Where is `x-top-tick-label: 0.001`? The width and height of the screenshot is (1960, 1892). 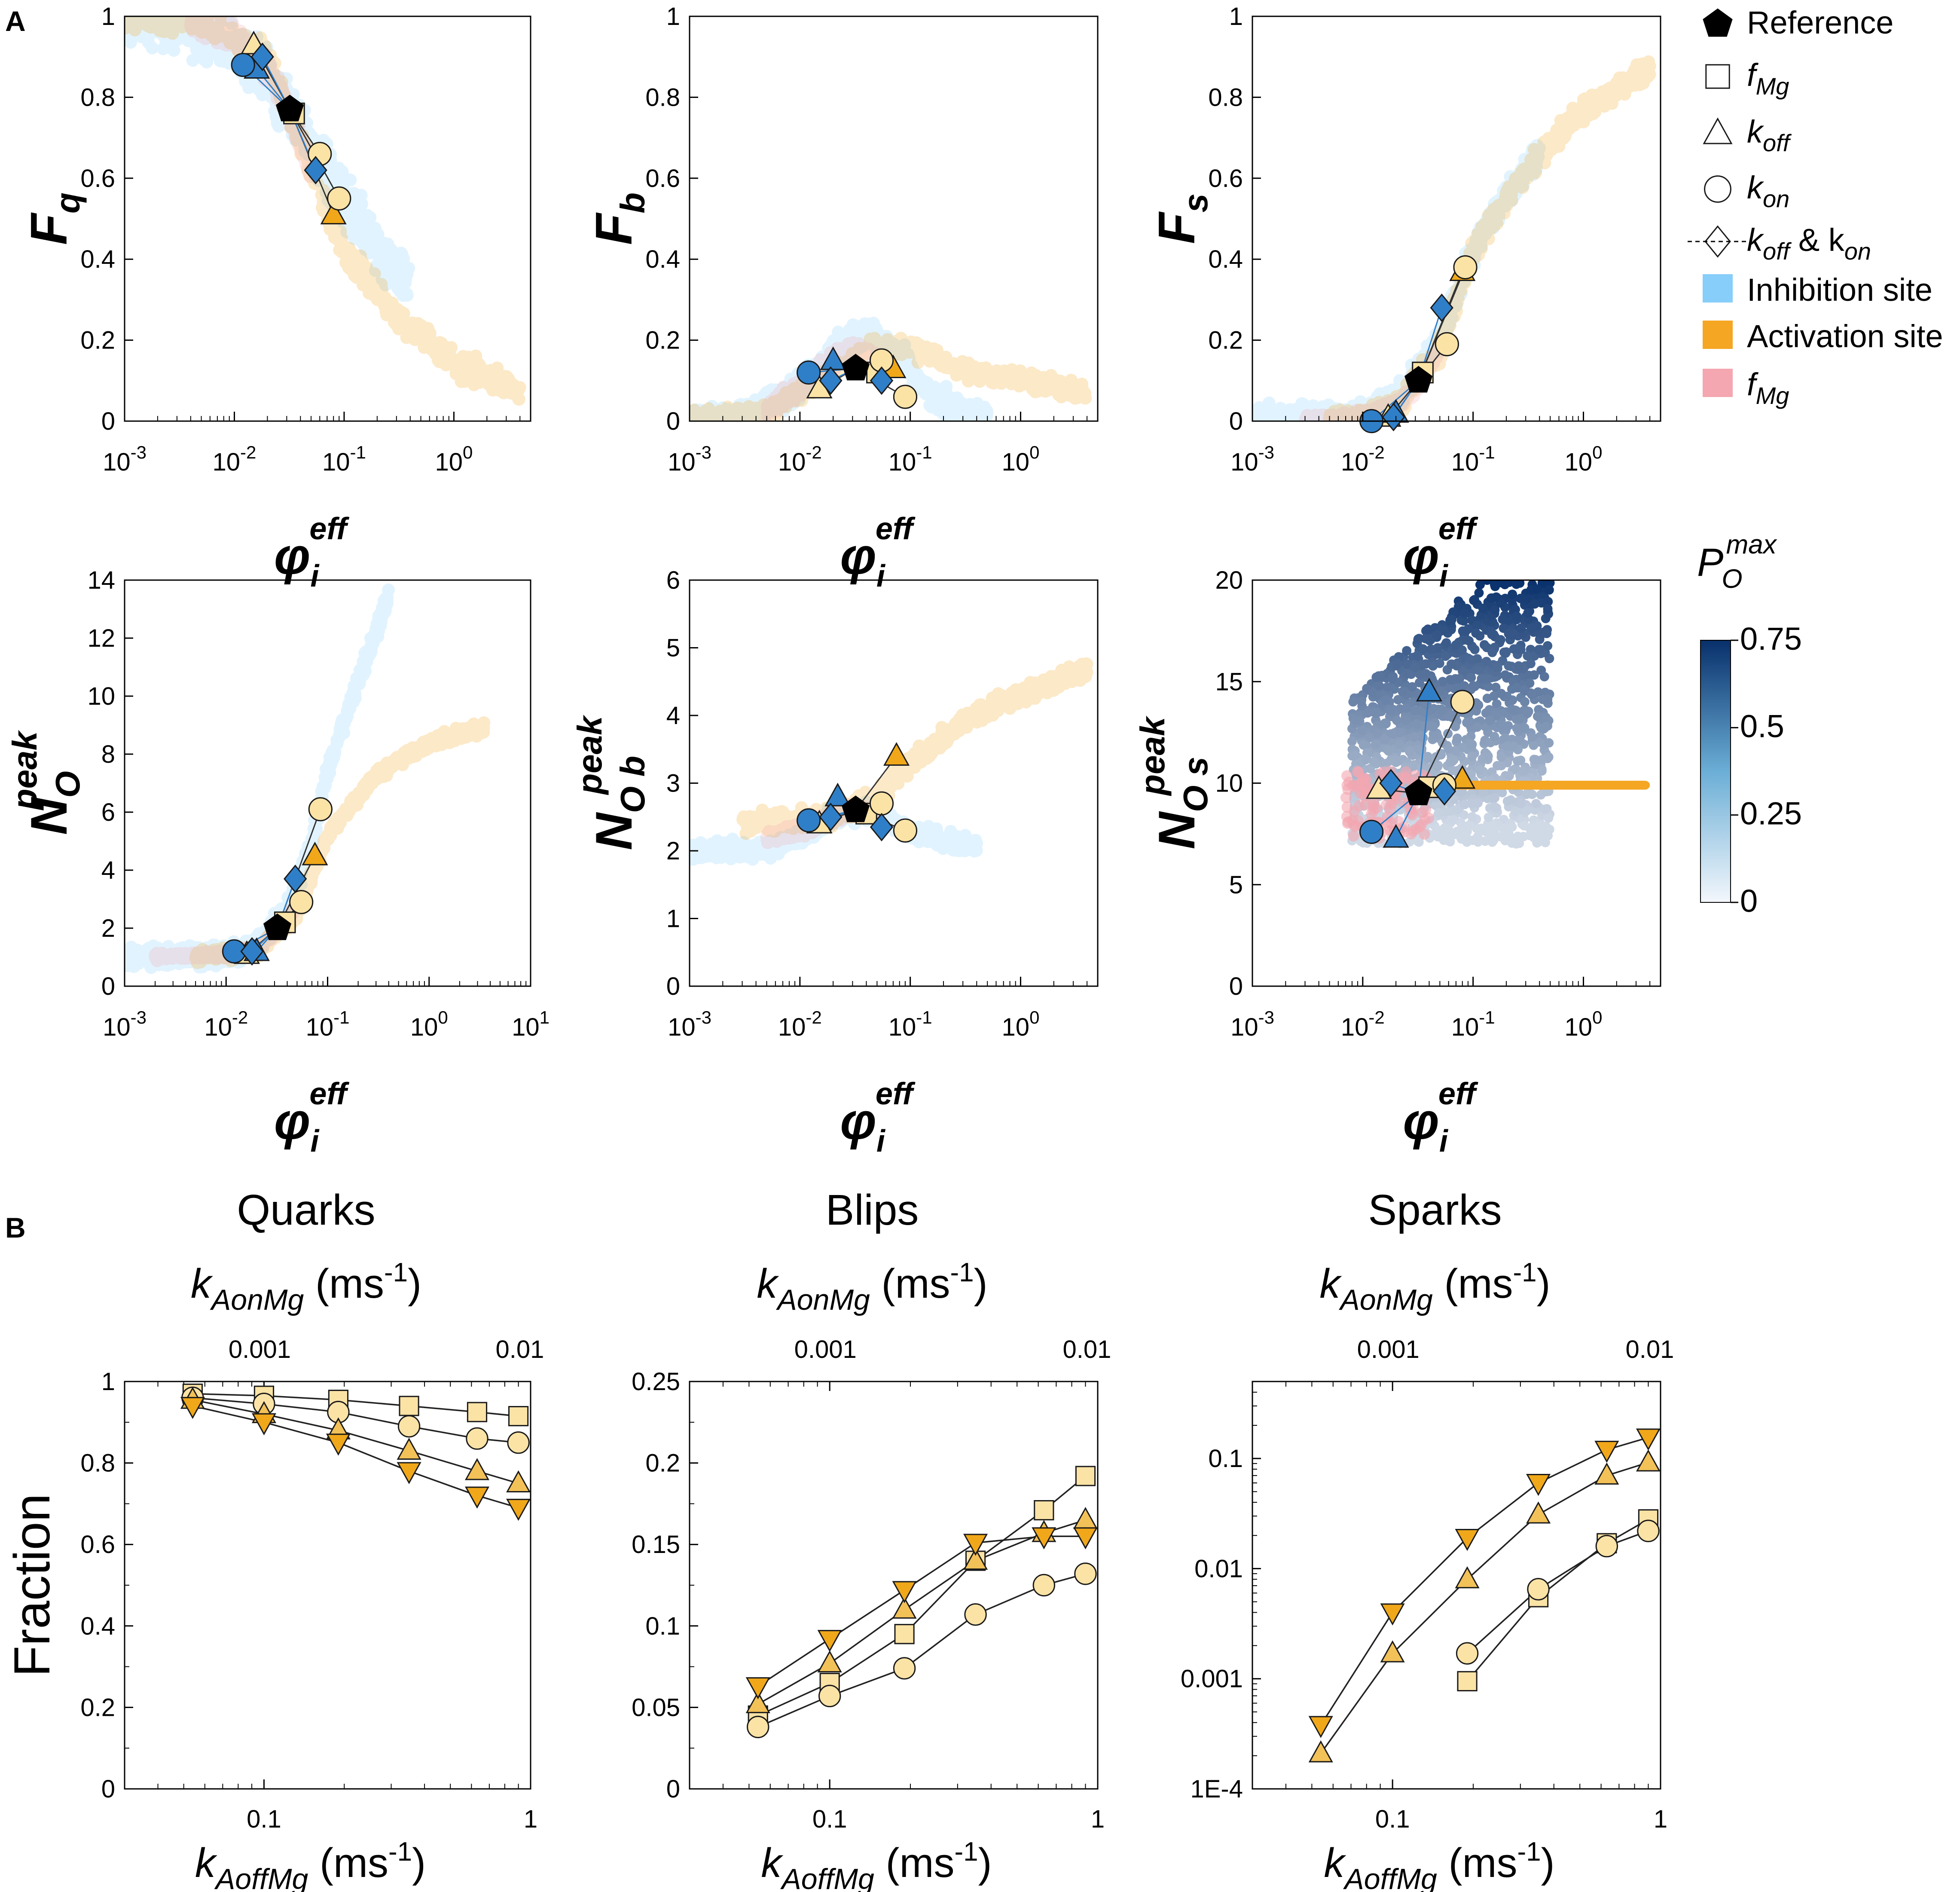
x-top-tick-label: 0.001 is located at coordinates (825, 1350).